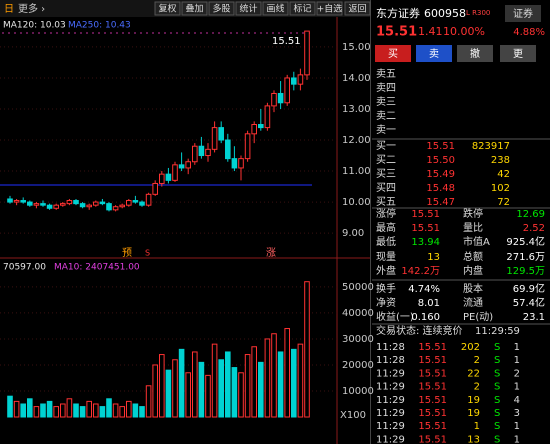 The height and width of the screenshot is (444, 550). Describe the element at coordinates (386, 130) in the screenshot. I see `sell-level: 卖一` at that location.